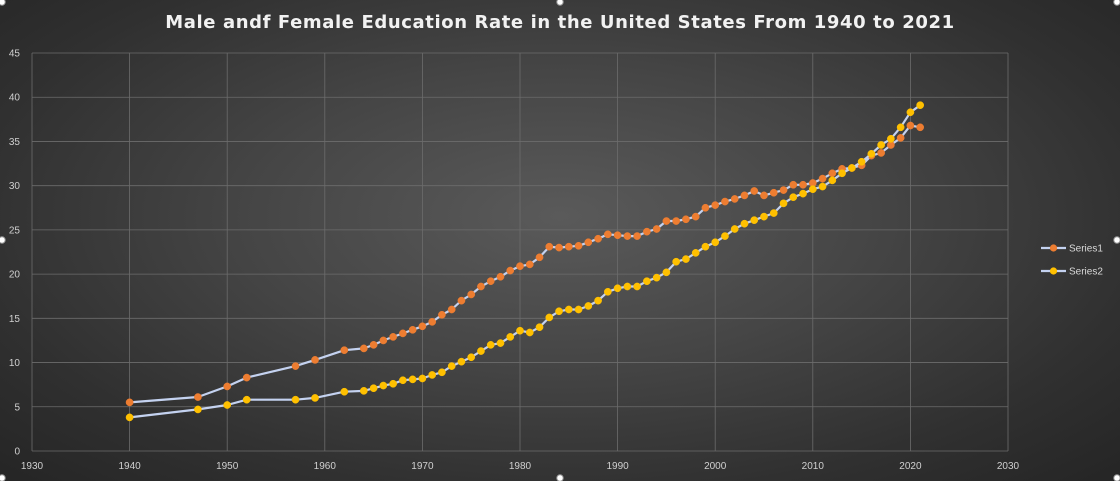 This screenshot has width=1120, height=481. I want to click on x-tick-label: 1950, so click(227, 466).